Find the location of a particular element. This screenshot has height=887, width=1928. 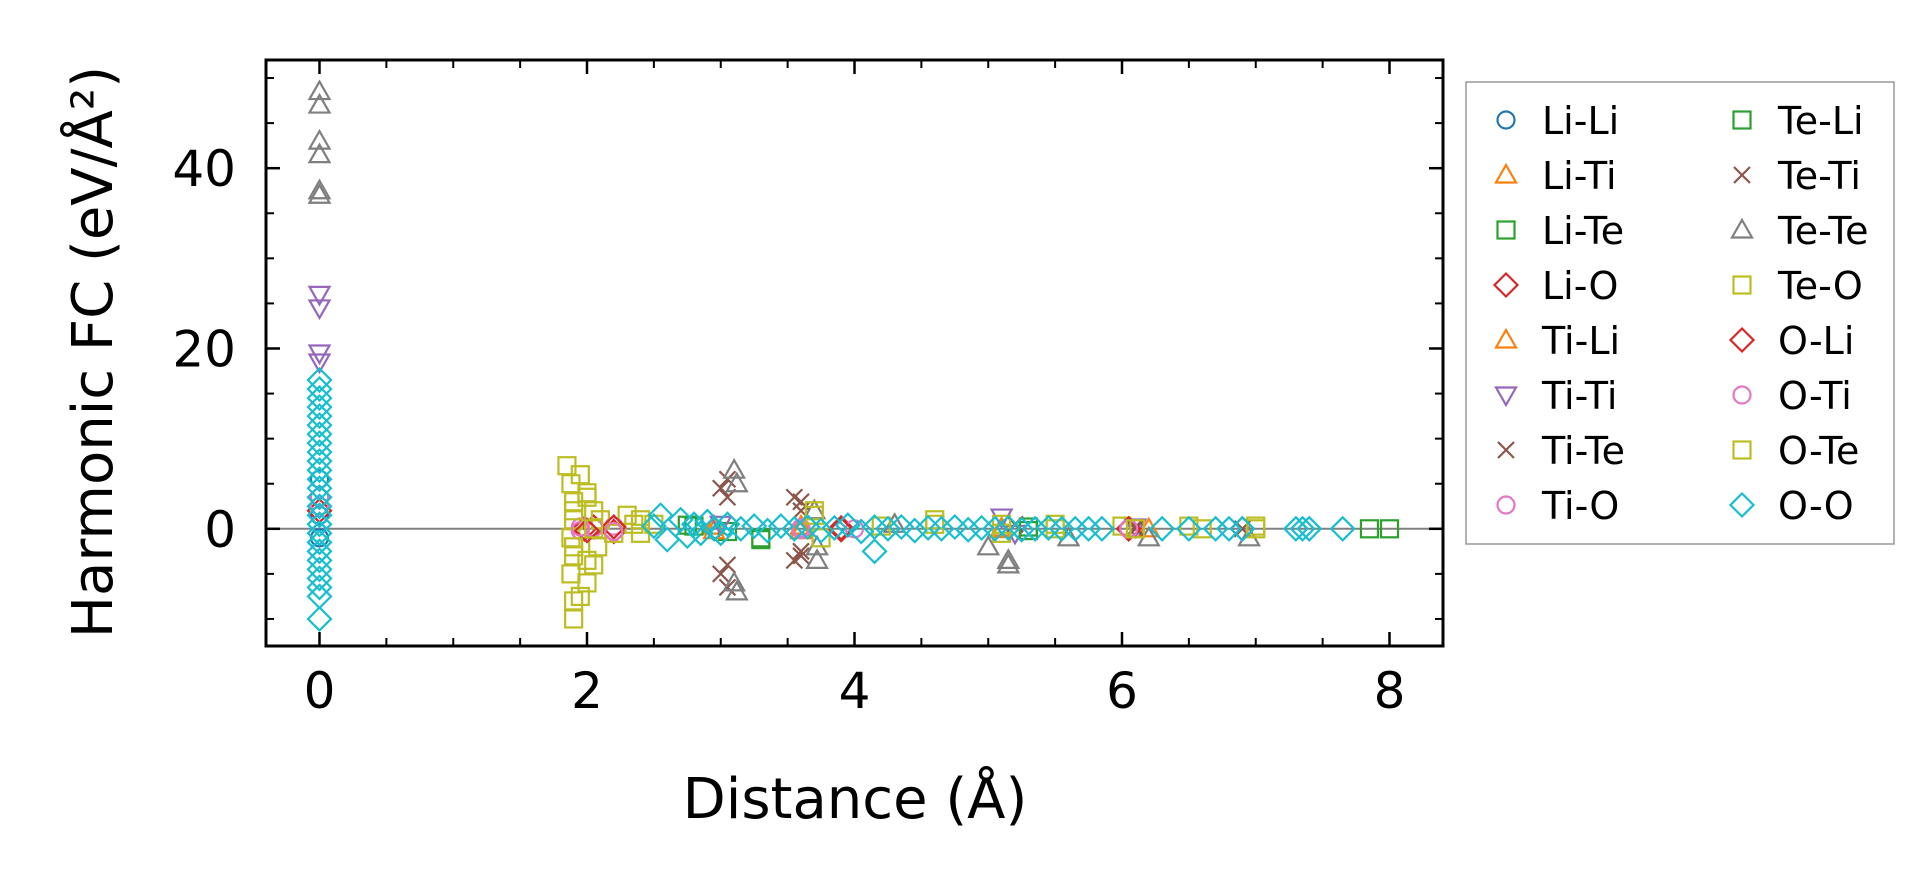

legend-entry: O-O is located at coordinates (1791, 506).